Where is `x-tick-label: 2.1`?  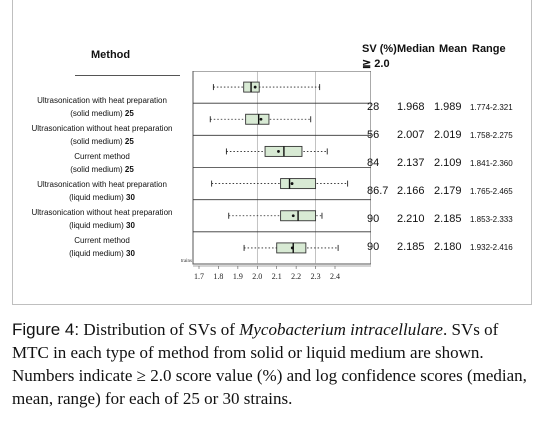
x-tick-label: 2.1 is located at coordinates (277, 276).